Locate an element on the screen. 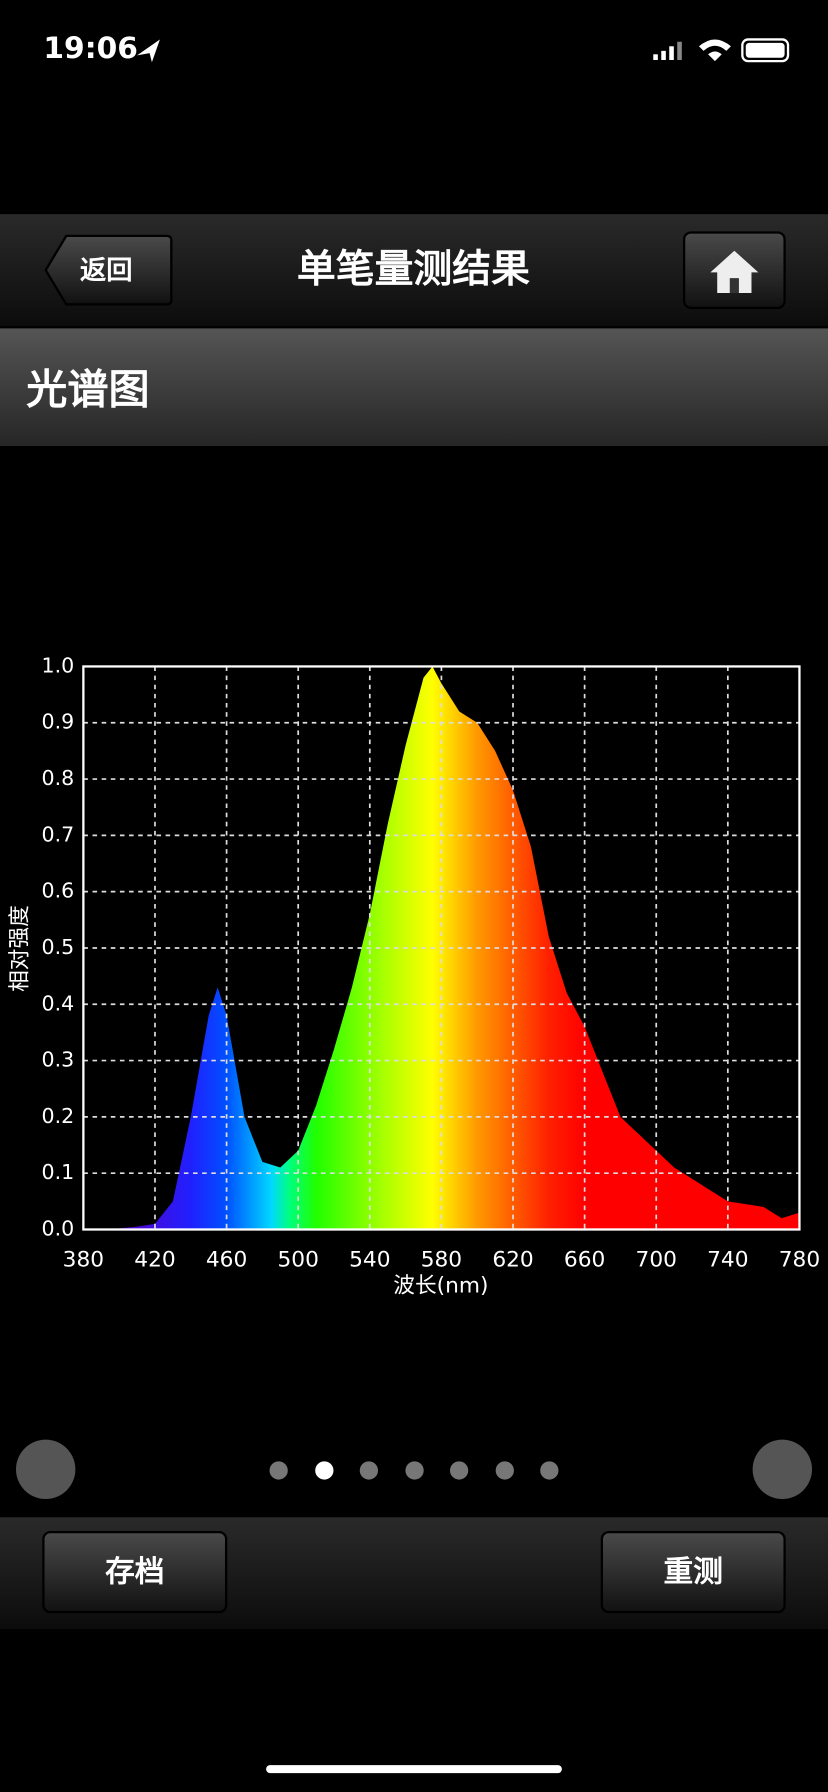  home-door is located at coordinates (734, 285).